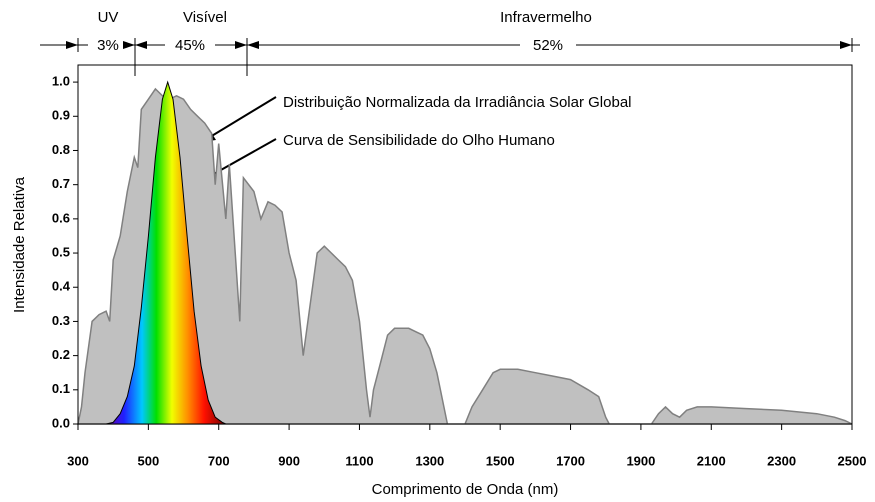 This screenshot has height=502, width=875. I want to click on y-tick-label: 0.4, so click(61, 286).